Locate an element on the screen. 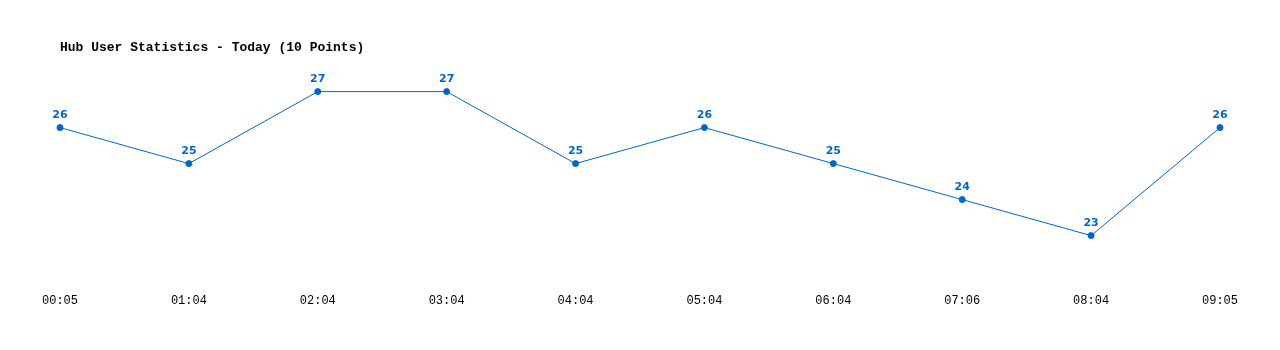  x-tick-label: 04:04 is located at coordinates (575, 300).